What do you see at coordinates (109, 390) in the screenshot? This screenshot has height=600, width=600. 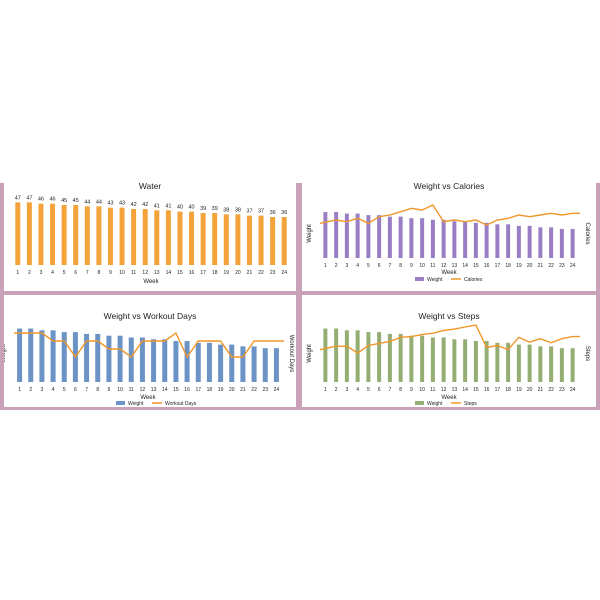 I see `x-tick-label: 9` at bounding box center [109, 390].